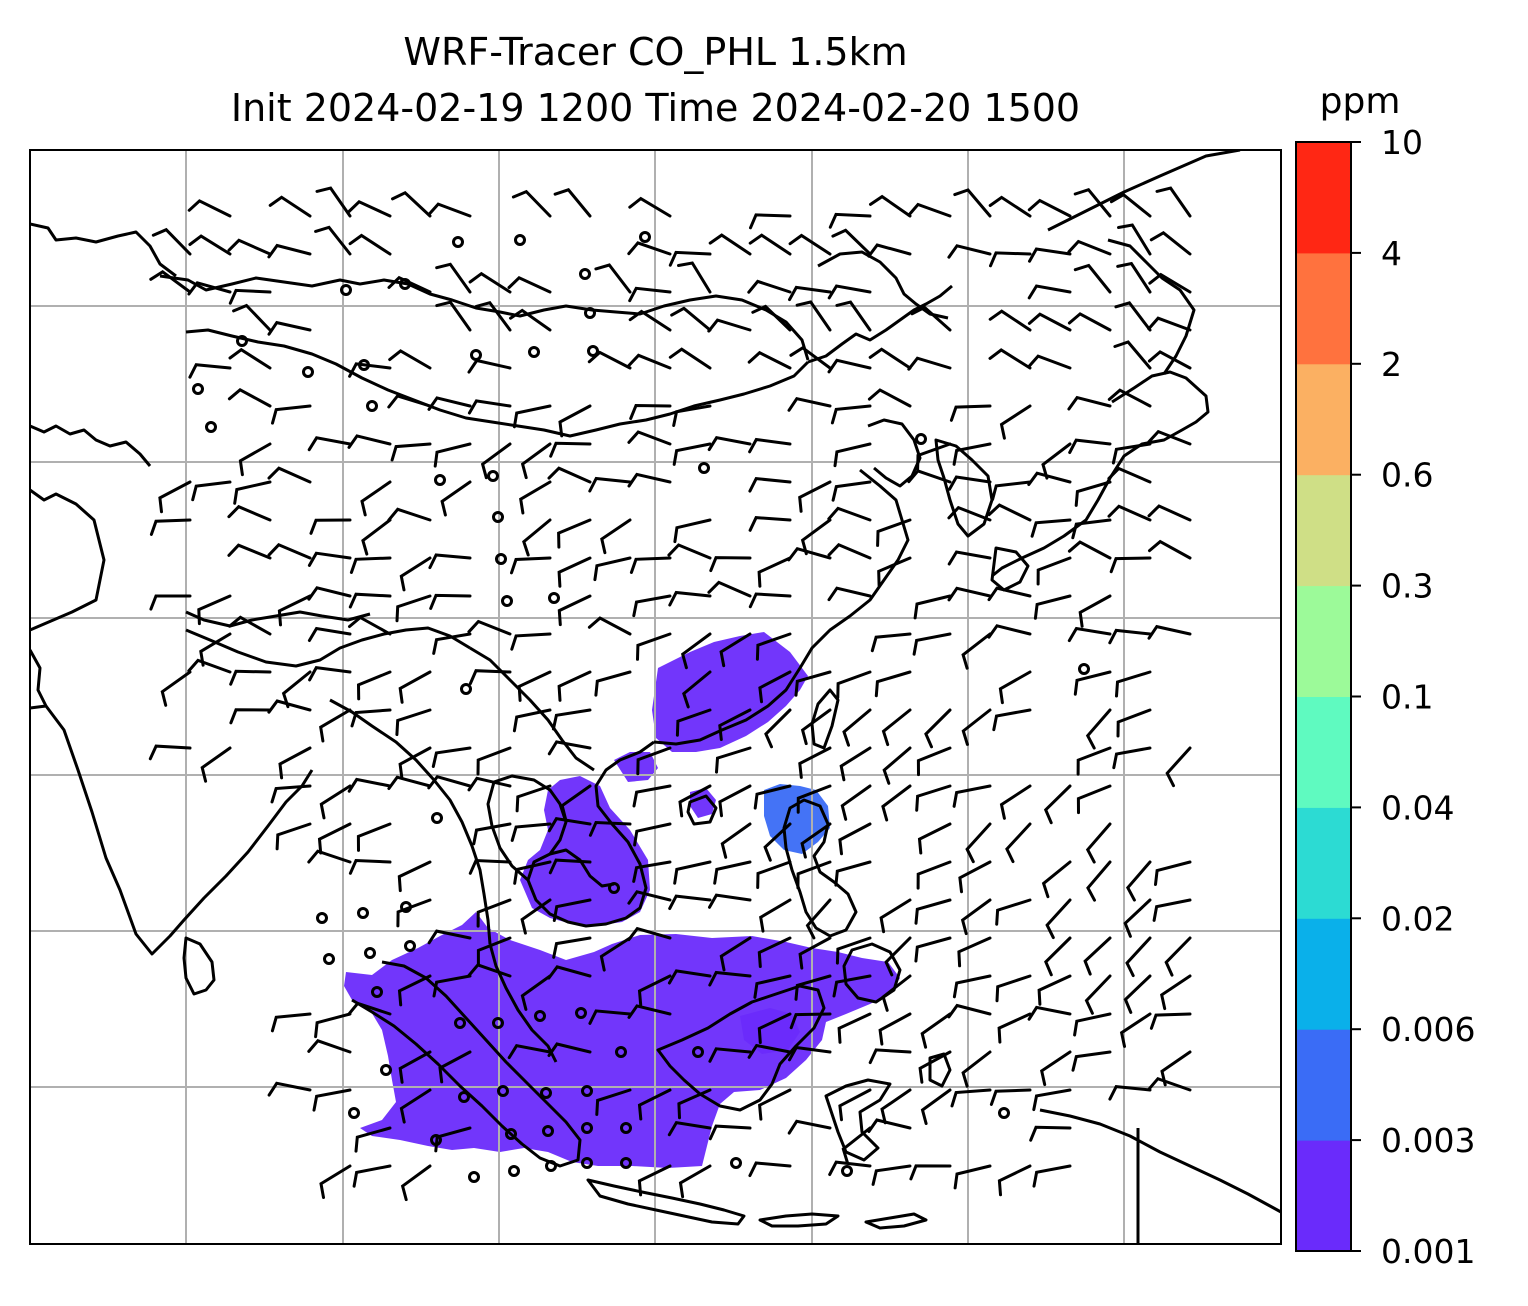  I want to click on colorbar-band, so click(1323, 863).